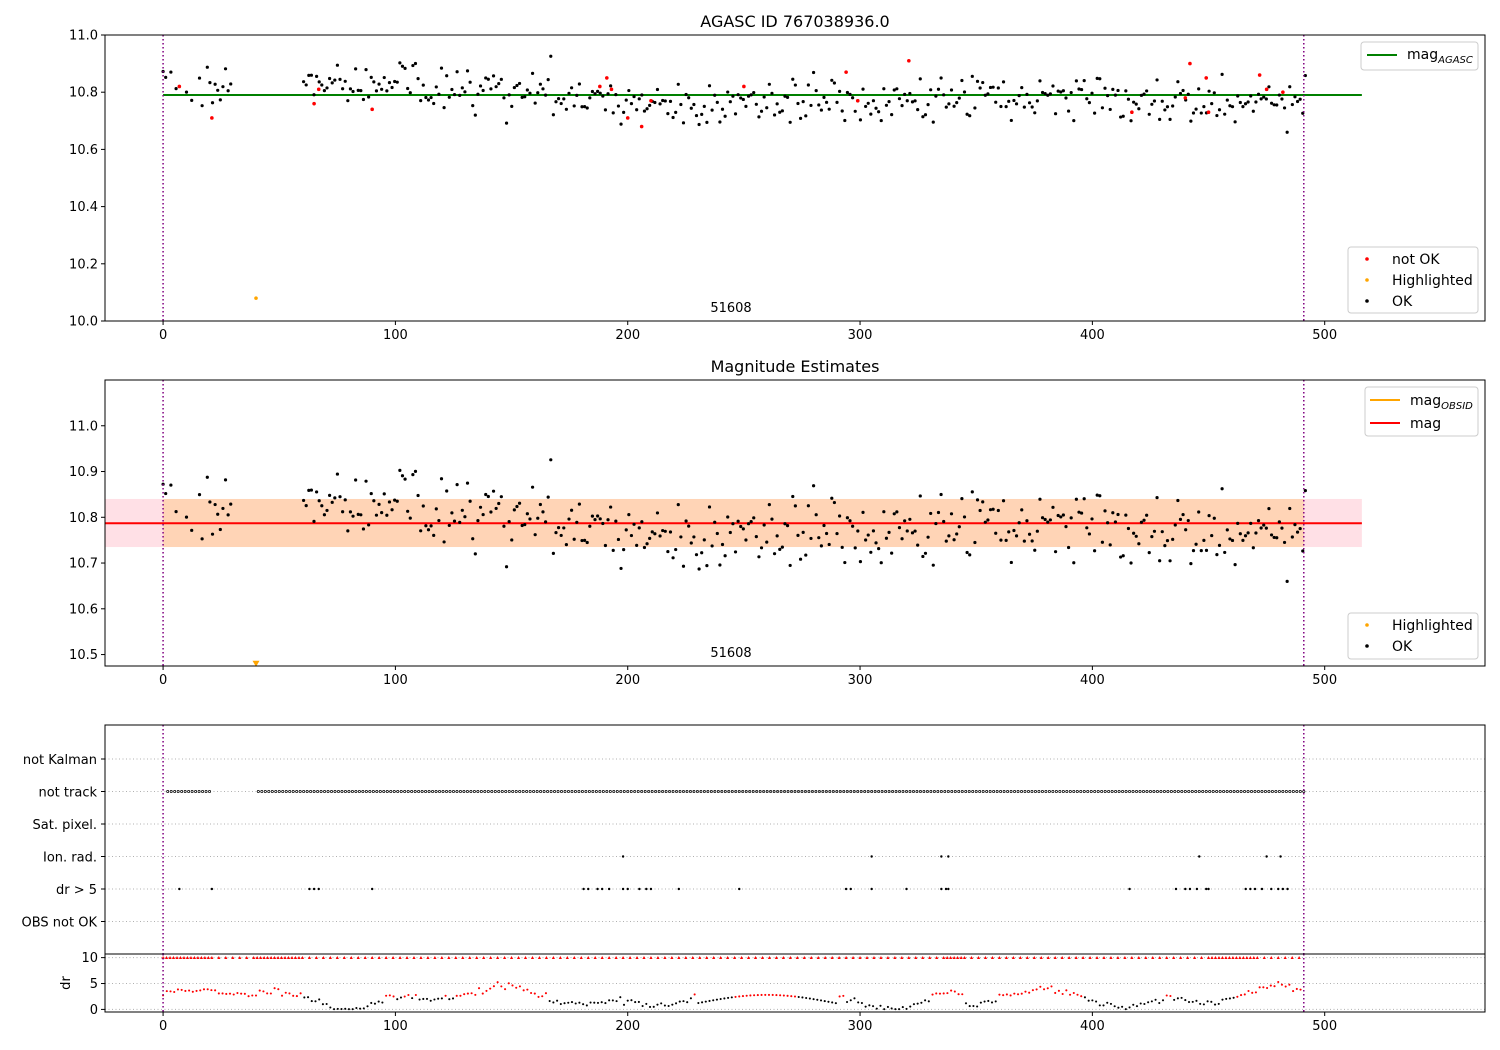  What do you see at coordinates (795, 983) in the screenshot?
I see `p4-frame` at bounding box center [795, 983].